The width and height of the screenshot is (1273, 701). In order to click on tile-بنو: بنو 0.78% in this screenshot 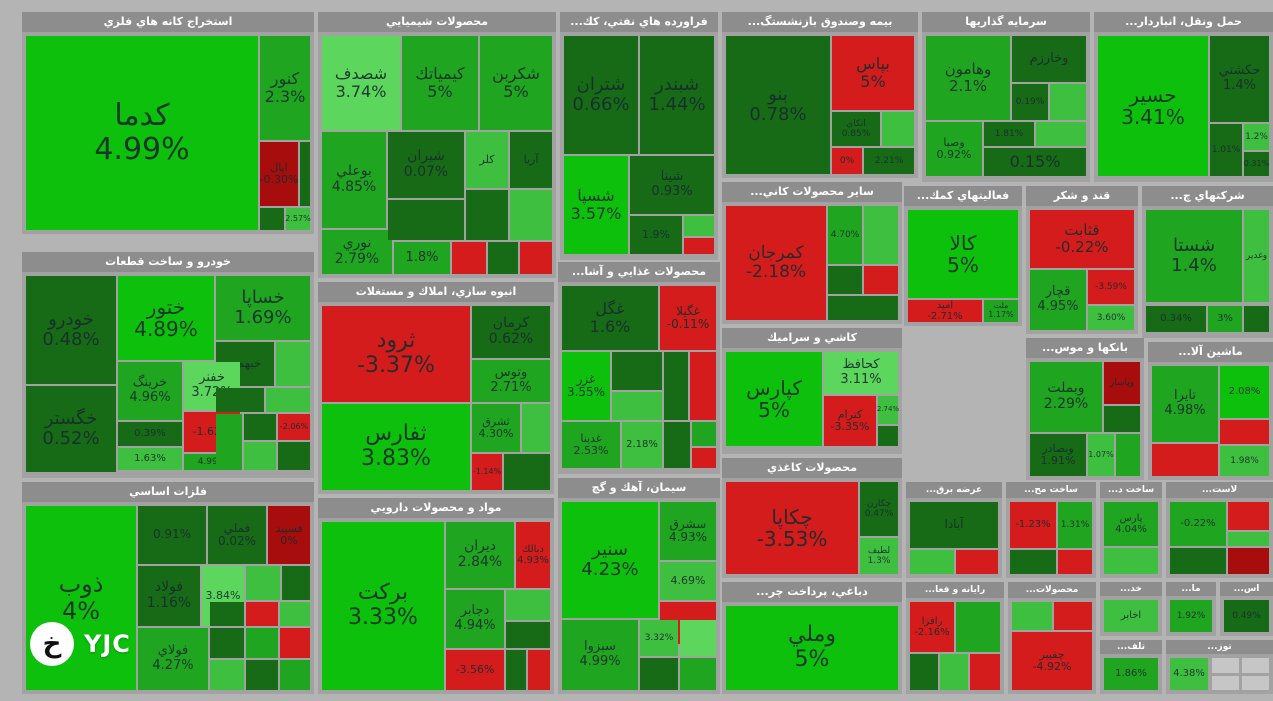, I will do `click(778, 105)`.